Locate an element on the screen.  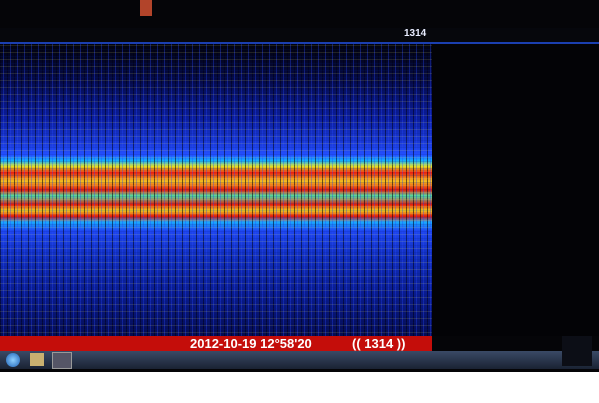
channel-label: 1314 is located at coordinates (415, 33).